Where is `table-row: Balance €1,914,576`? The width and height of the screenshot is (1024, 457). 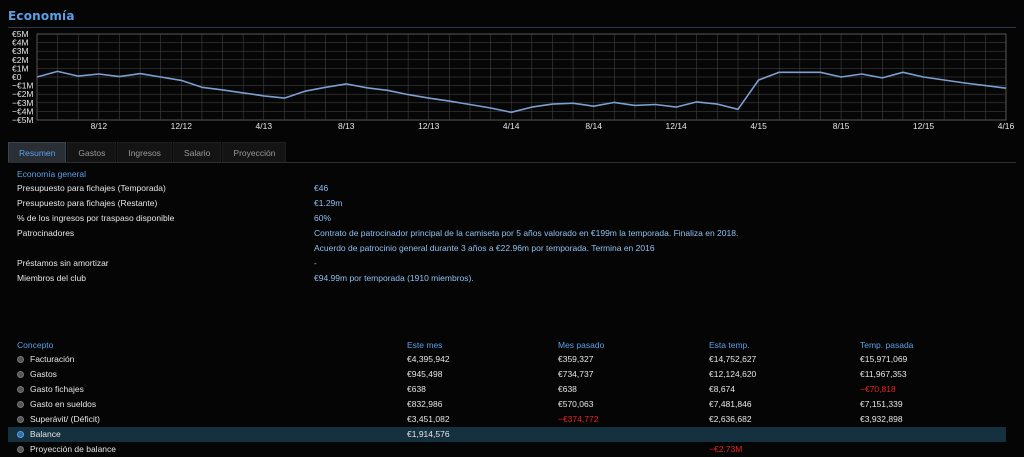 table-row: Balance €1,914,576 is located at coordinates (507, 434).